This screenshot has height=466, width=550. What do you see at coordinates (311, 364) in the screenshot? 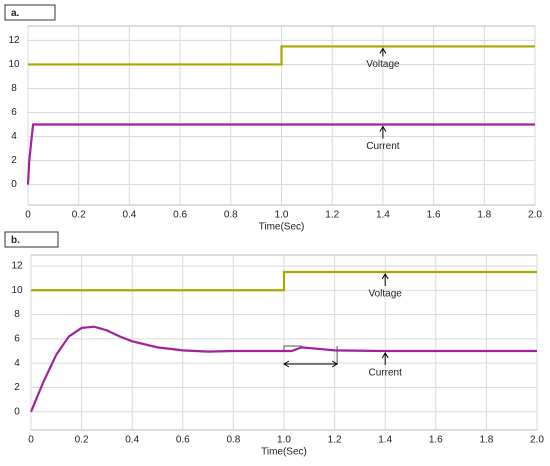
I see `bracket-arrowhead` at bounding box center [311, 364].